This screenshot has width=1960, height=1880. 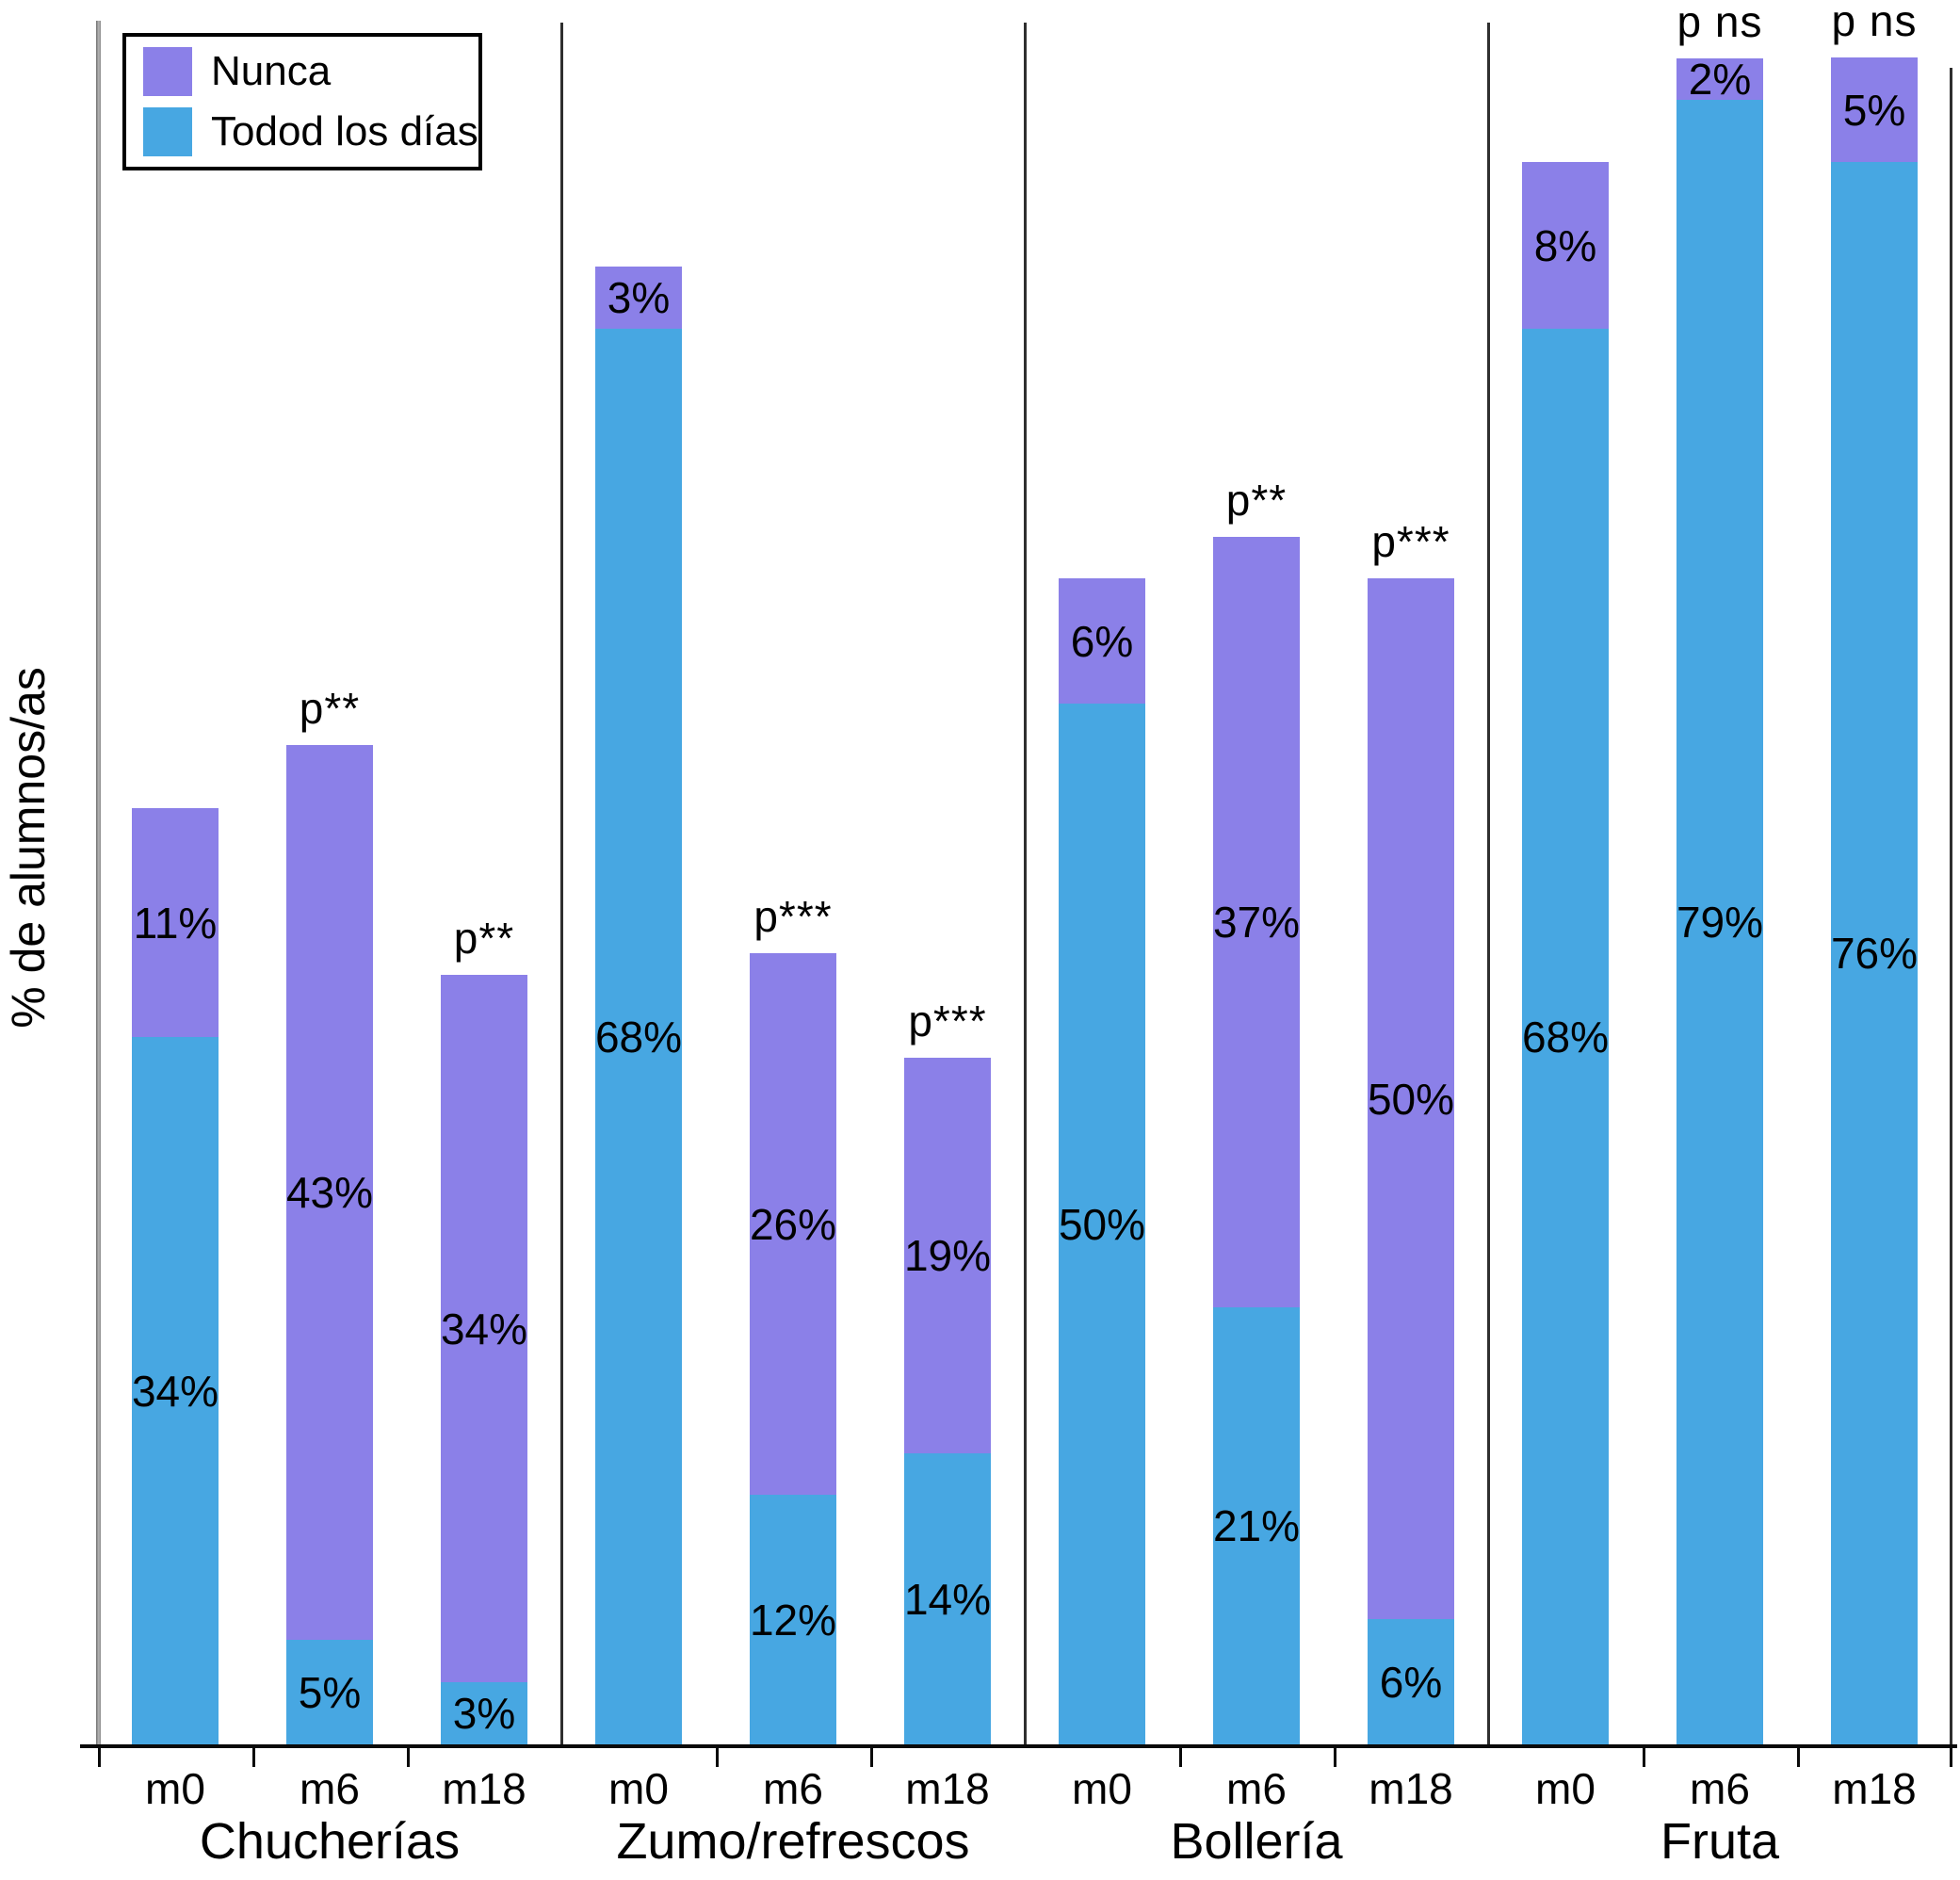 I want to click on todos-value-label: 14%, so click(x=947, y=1599).